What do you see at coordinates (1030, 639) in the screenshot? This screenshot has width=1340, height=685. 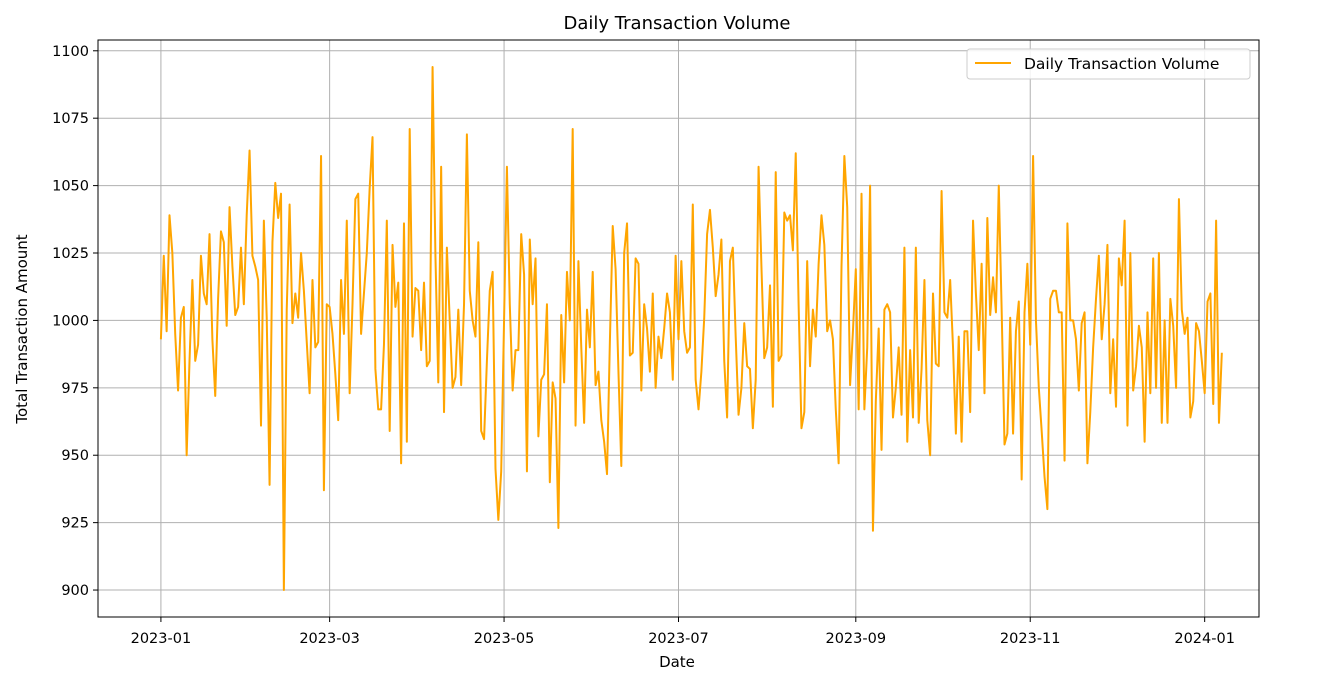 I see `x-tick-label: 2023-11` at bounding box center [1030, 639].